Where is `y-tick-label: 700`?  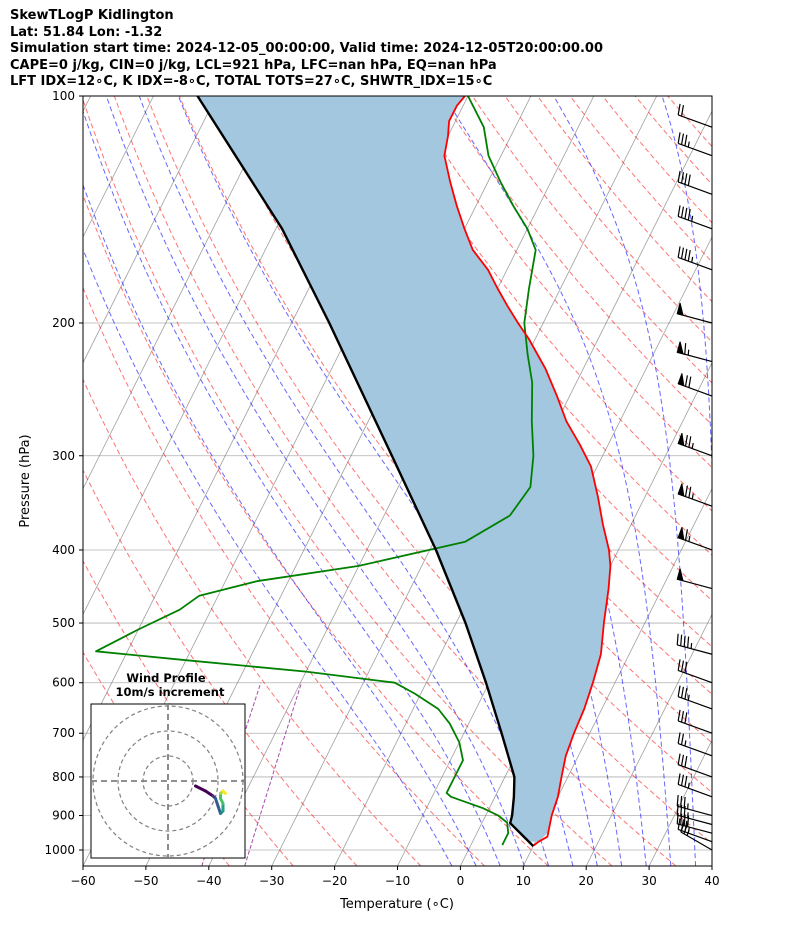
y-tick-label: 700 is located at coordinates (63, 733).